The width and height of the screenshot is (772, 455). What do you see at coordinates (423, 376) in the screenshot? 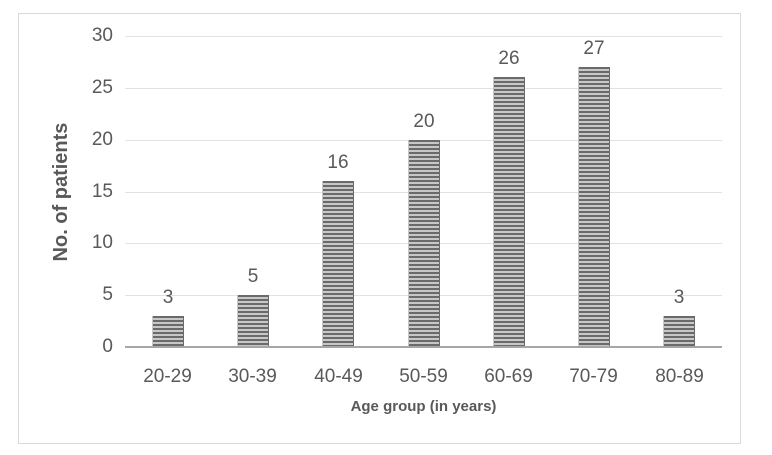
I see `x-tick-label: 50-59` at bounding box center [423, 376].